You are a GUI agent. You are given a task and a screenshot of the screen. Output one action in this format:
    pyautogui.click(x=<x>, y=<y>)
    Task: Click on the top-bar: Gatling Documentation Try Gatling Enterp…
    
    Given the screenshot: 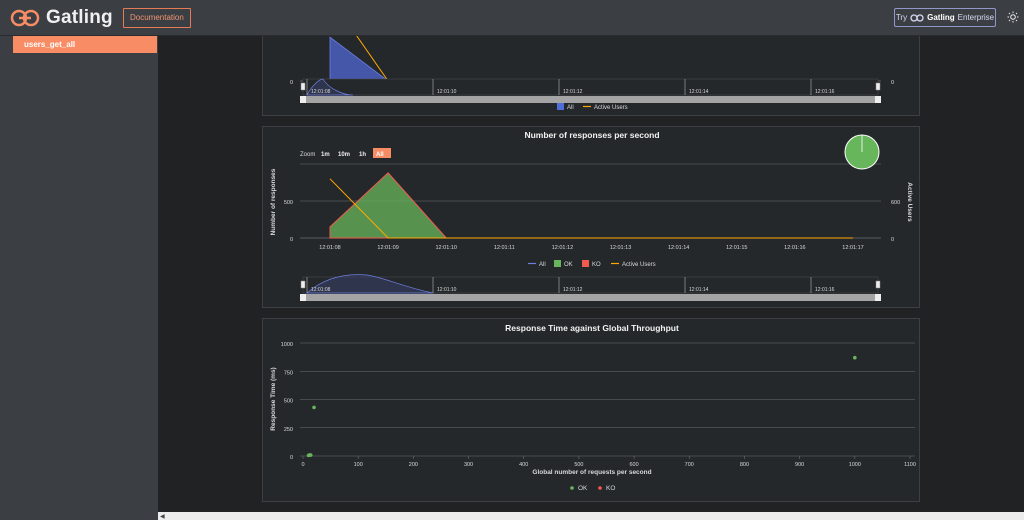 What is the action you would take?
    pyautogui.click(x=512, y=18)
    